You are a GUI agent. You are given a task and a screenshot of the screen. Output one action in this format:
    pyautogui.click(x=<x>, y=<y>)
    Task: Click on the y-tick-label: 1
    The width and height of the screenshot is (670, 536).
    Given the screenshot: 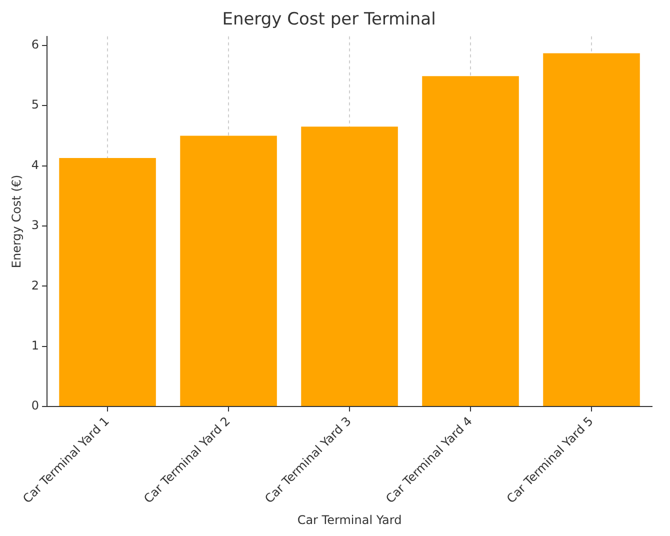 What is the action you would take?
    pyautogui.click(x=35, y=345)
    